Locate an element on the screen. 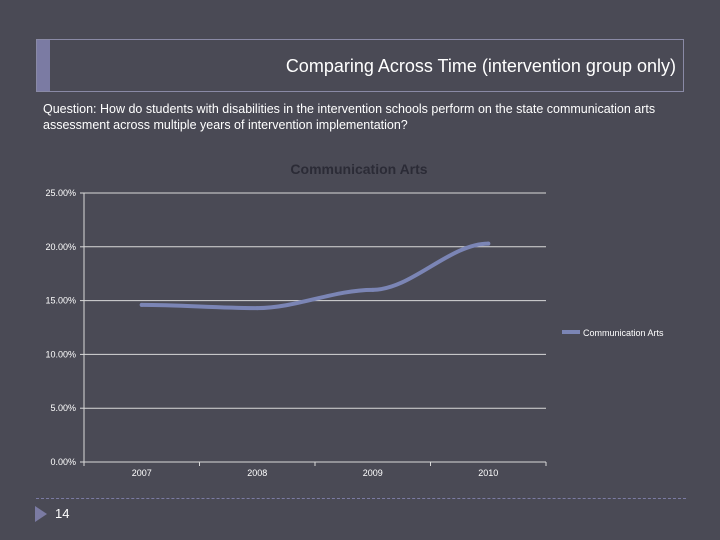 This screenshot has height=540, width=720. x-tick-label: 2009 is located at coordinates (373, 473).